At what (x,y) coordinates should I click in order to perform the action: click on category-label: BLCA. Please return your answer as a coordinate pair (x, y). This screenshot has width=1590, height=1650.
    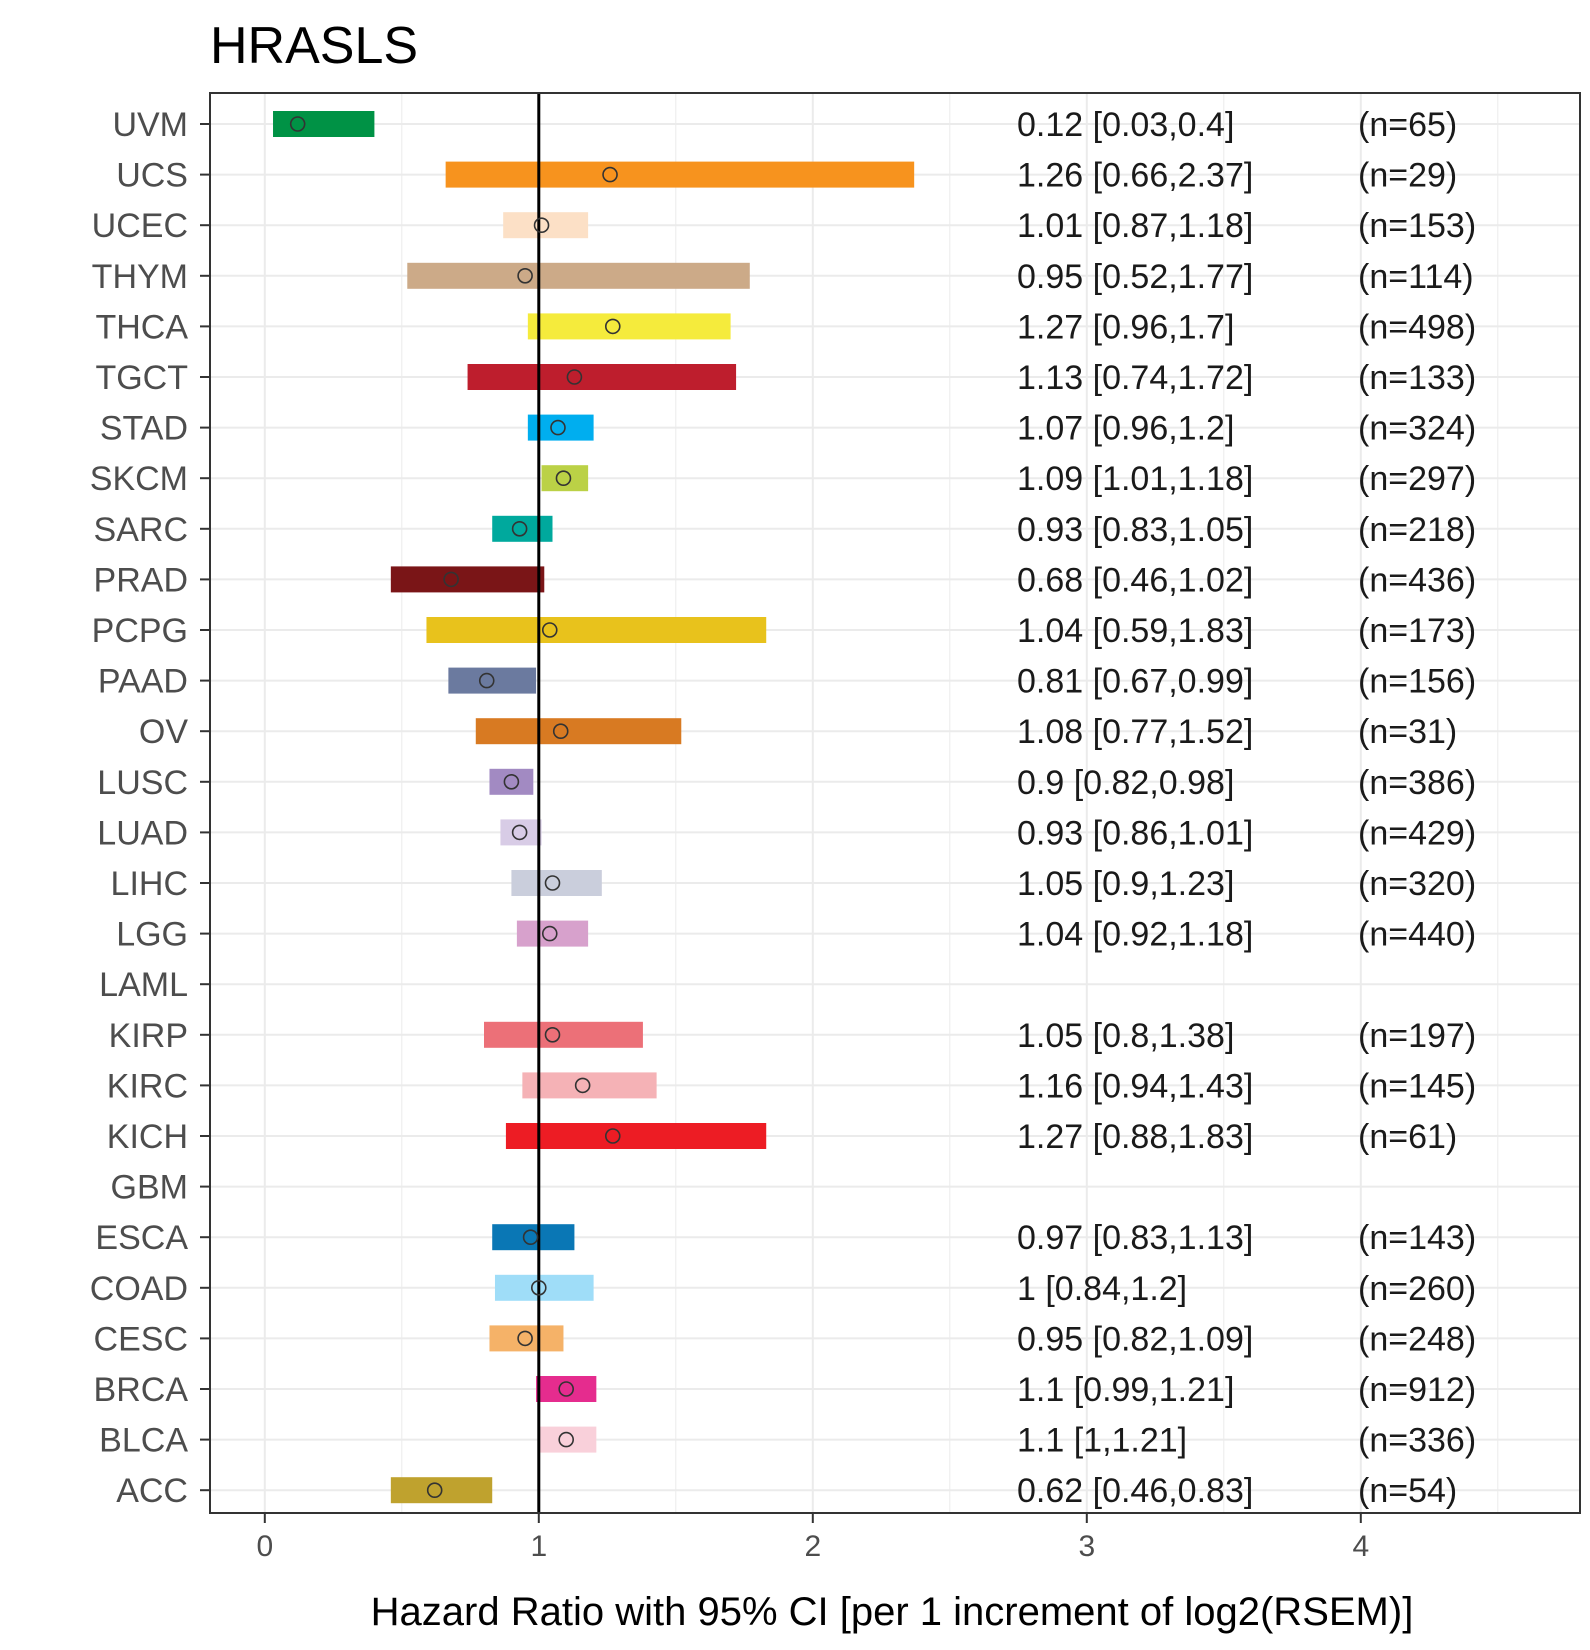
    Looking at the image, I should click on (143, 1441).